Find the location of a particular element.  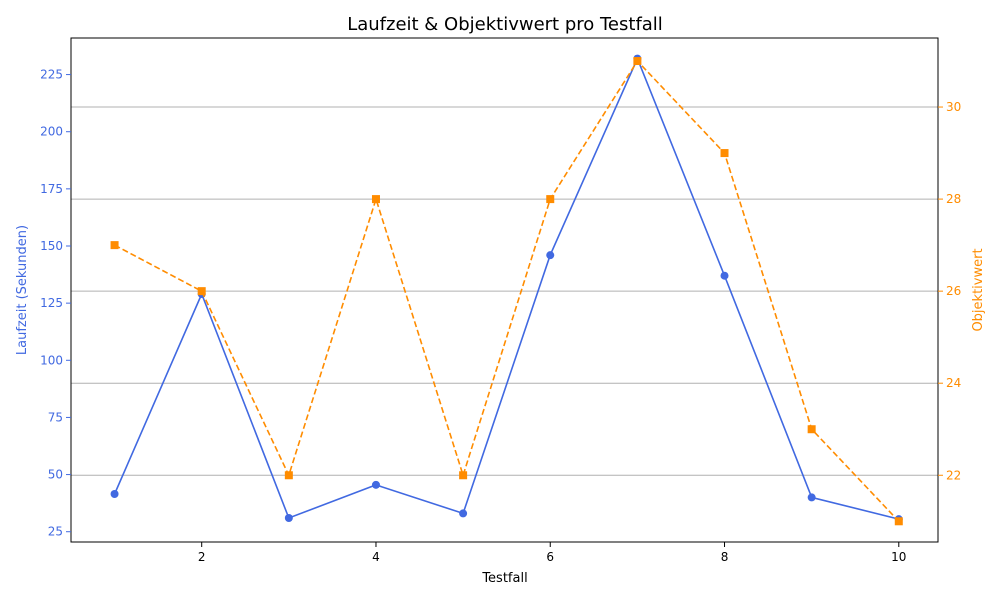

y-left-tick-label: 75 is located at coordinates (55, 417).